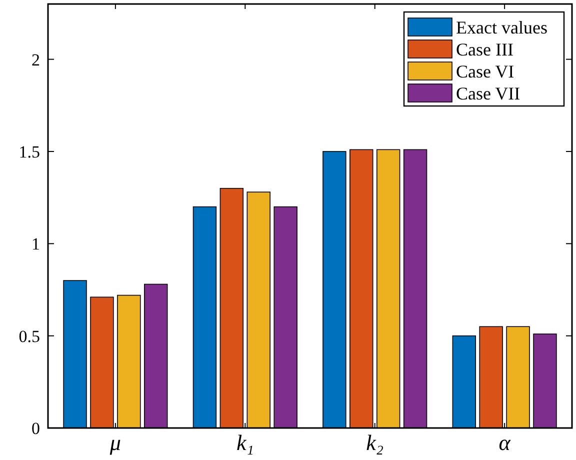 The width and height of the screenshot is (576, 460). I want to click on x-tick-label: k₁, so click(245, 442).